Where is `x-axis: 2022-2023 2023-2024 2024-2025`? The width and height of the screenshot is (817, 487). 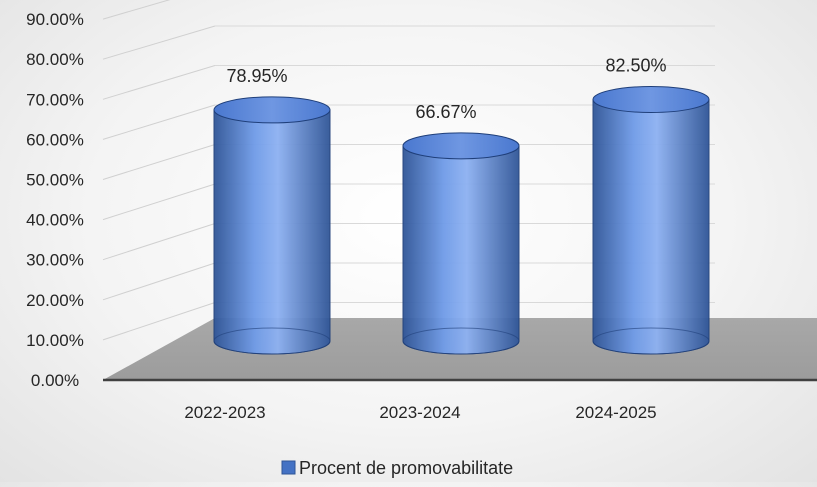
x-axis: 2022-2023 2023-2024 2024-2025 is located at coordinates (420, 412).